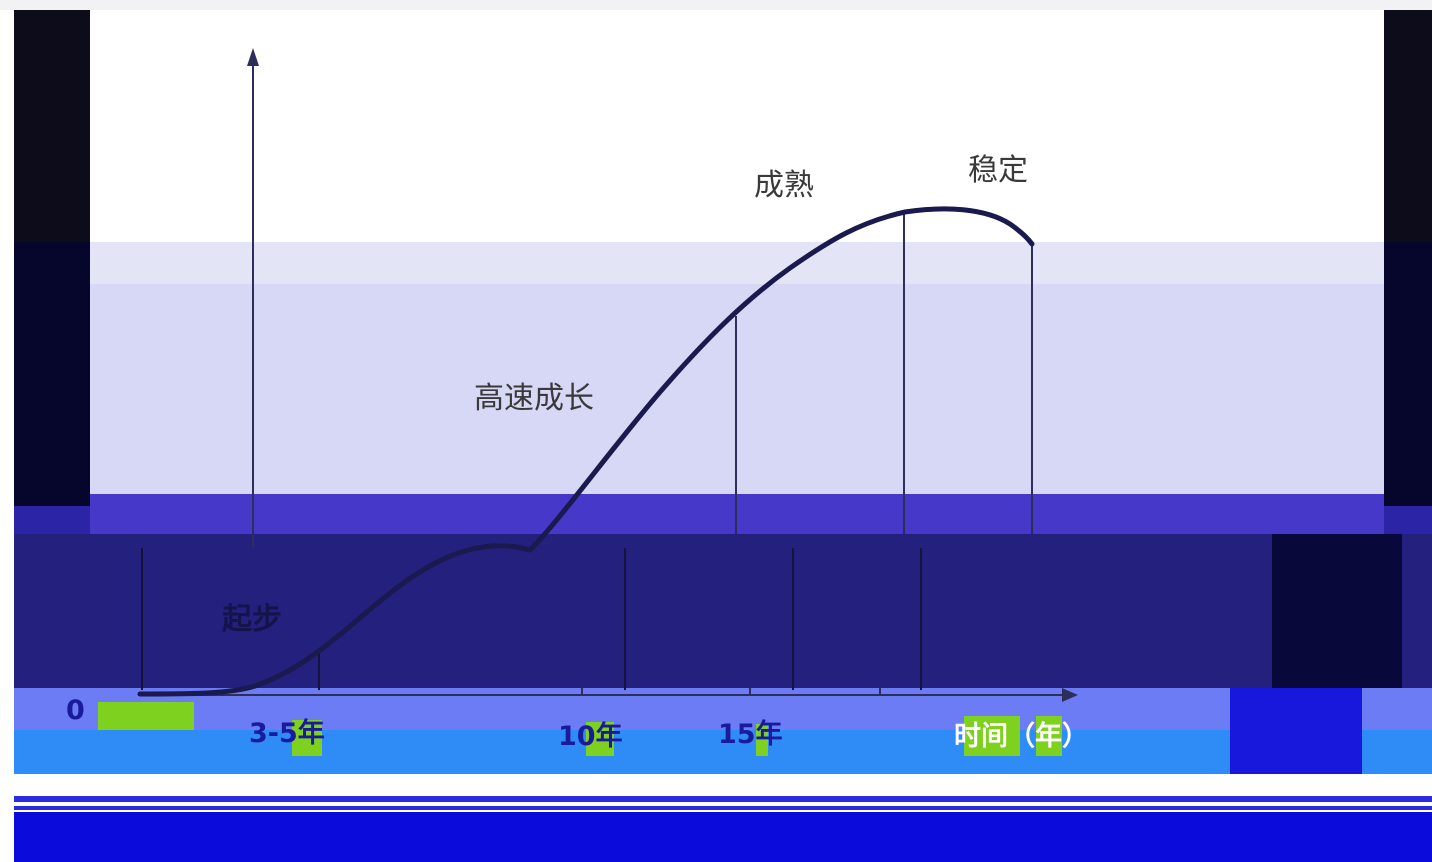 The height and width of the screenshot is (862, 1432). What do you see at coordinates (1070, 695) in the screenshot?
I see `x-axis-arrow-icon` at bounding box center [1070, 695].